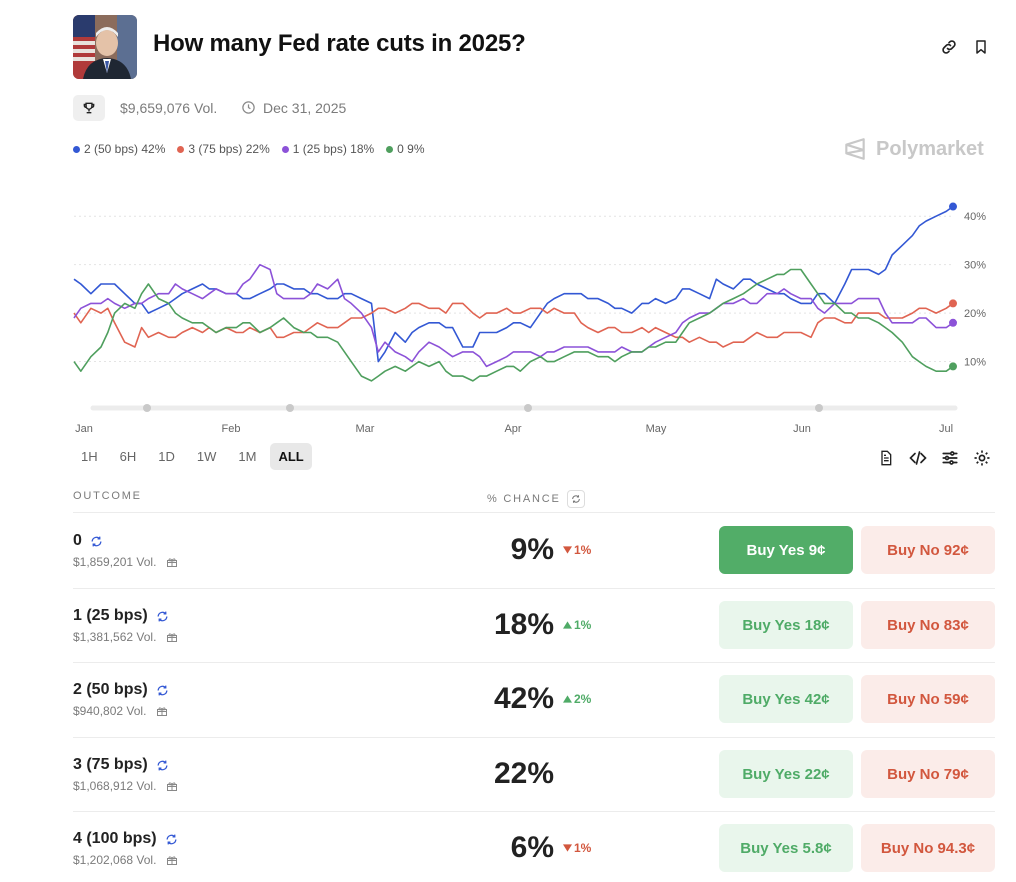 The width and height of the screenshot is (1016, 882). What do you see at coordinates (121, 765) in the screenshot?
I see `outcome-name-wrap: 3 (75 bps)` at bounding box center [121, 765].